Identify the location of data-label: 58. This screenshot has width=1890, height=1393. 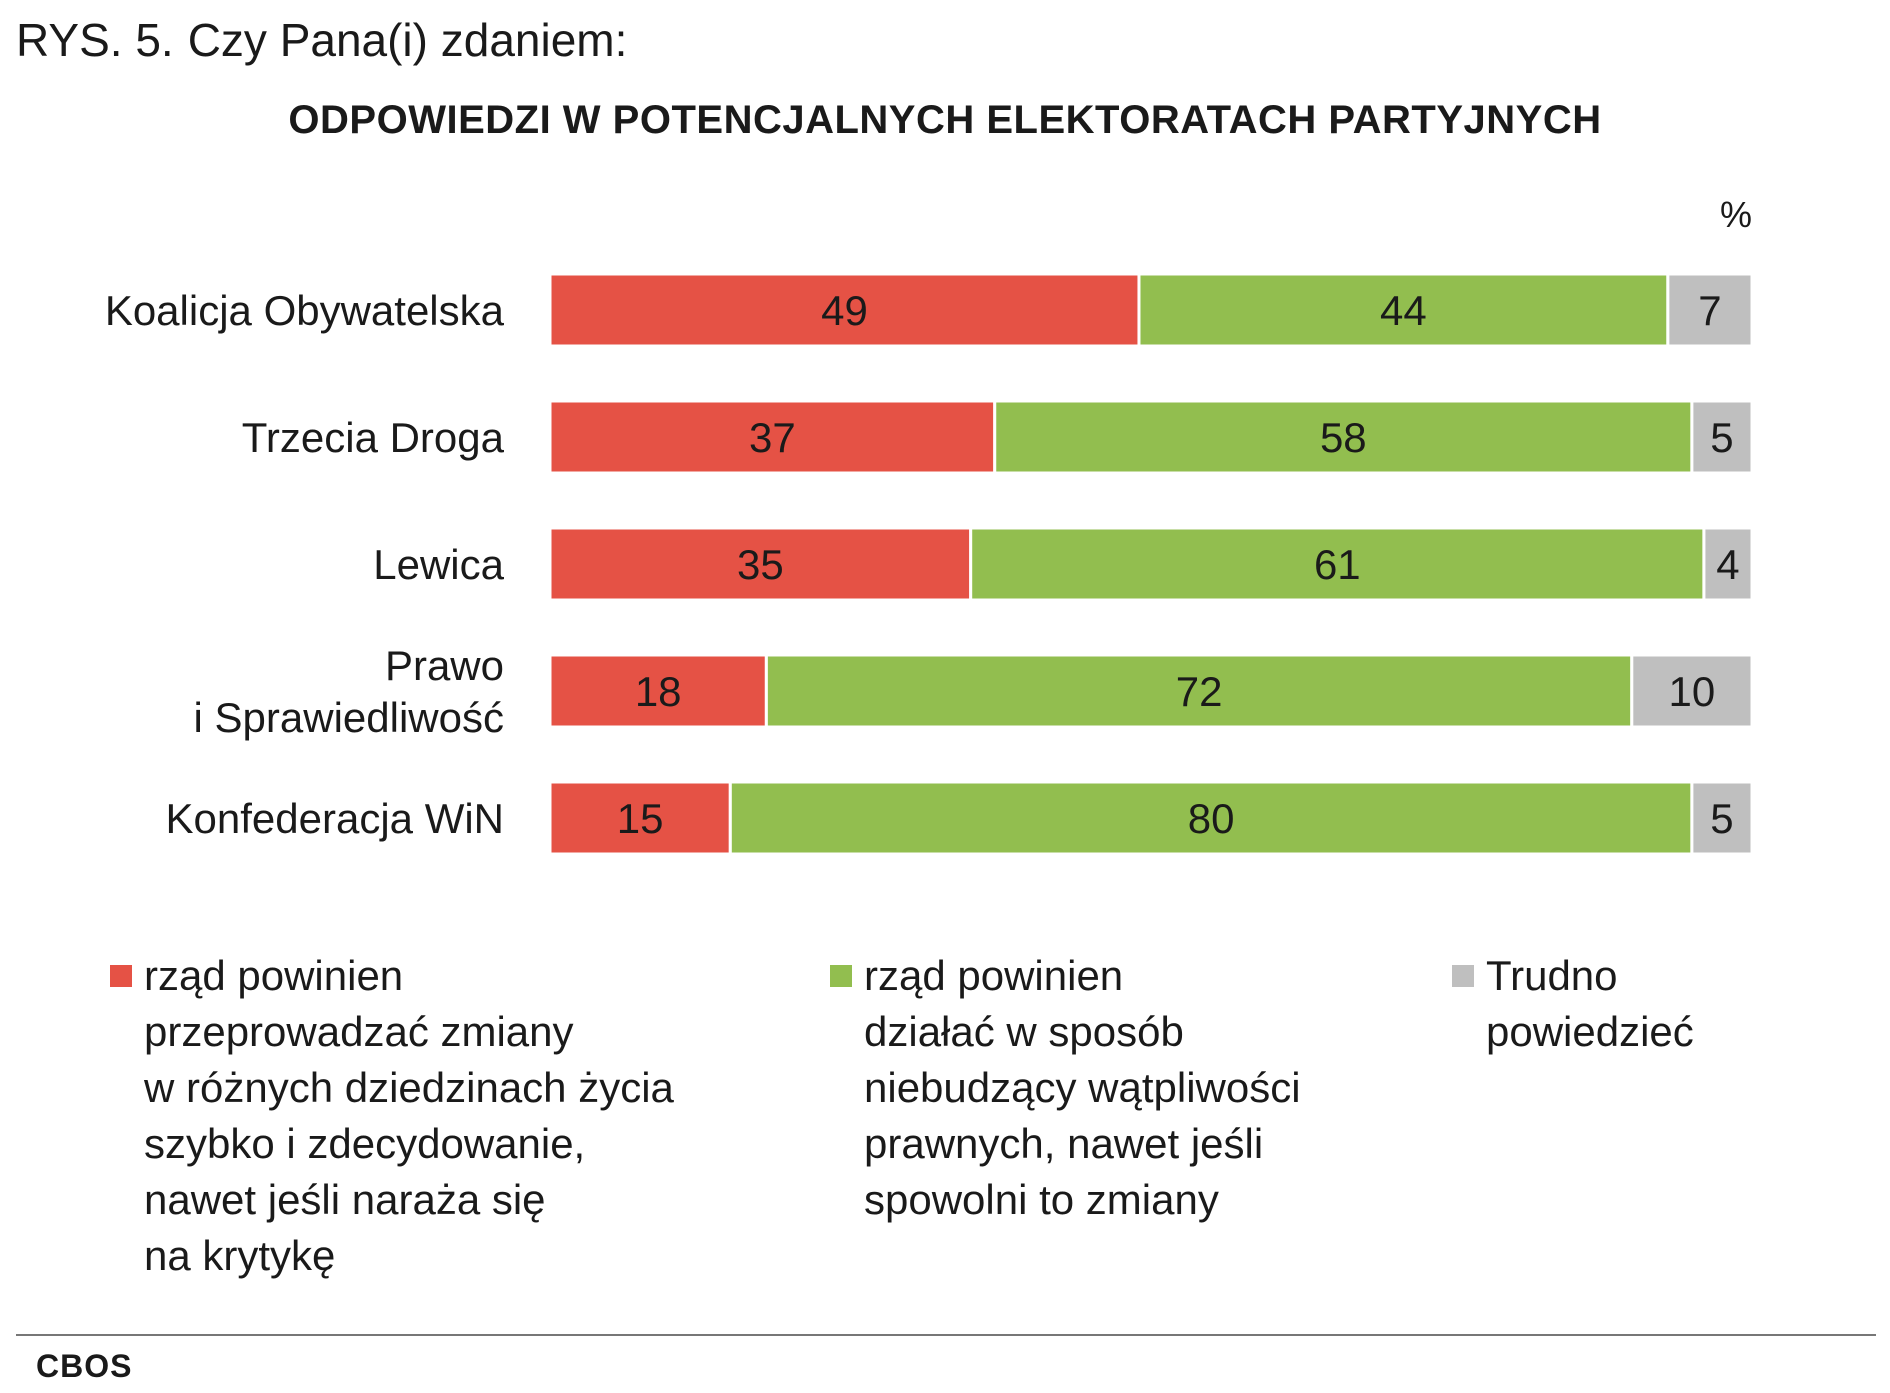
(1343, 437).